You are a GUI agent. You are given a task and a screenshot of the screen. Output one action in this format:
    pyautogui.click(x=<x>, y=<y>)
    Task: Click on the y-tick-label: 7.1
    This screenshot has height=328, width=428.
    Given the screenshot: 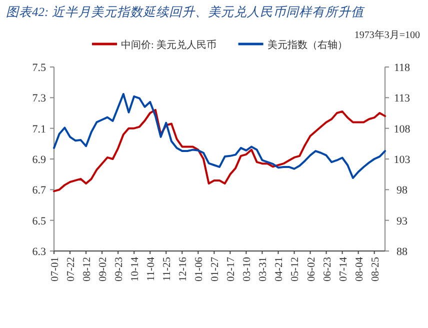 What is the action you would take?
    pyautogui.click(x=39, y=129)
    